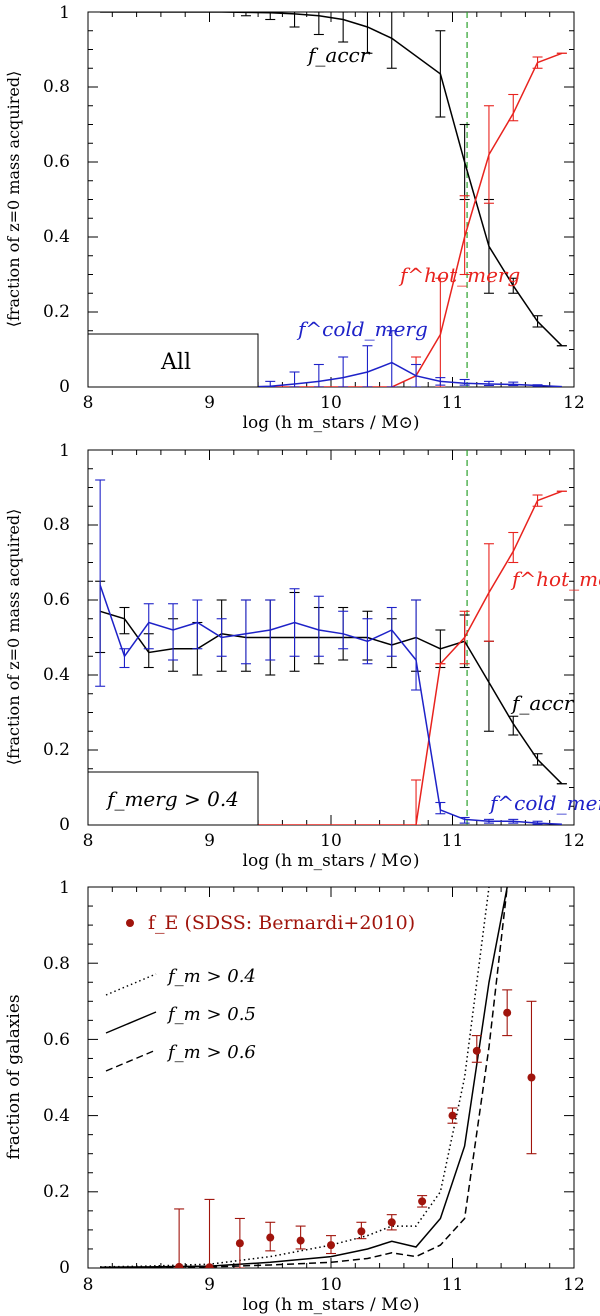 The width and height of the screenshot is (600, 1316). I want to click on series-line-f-accr, so click(331, 697).